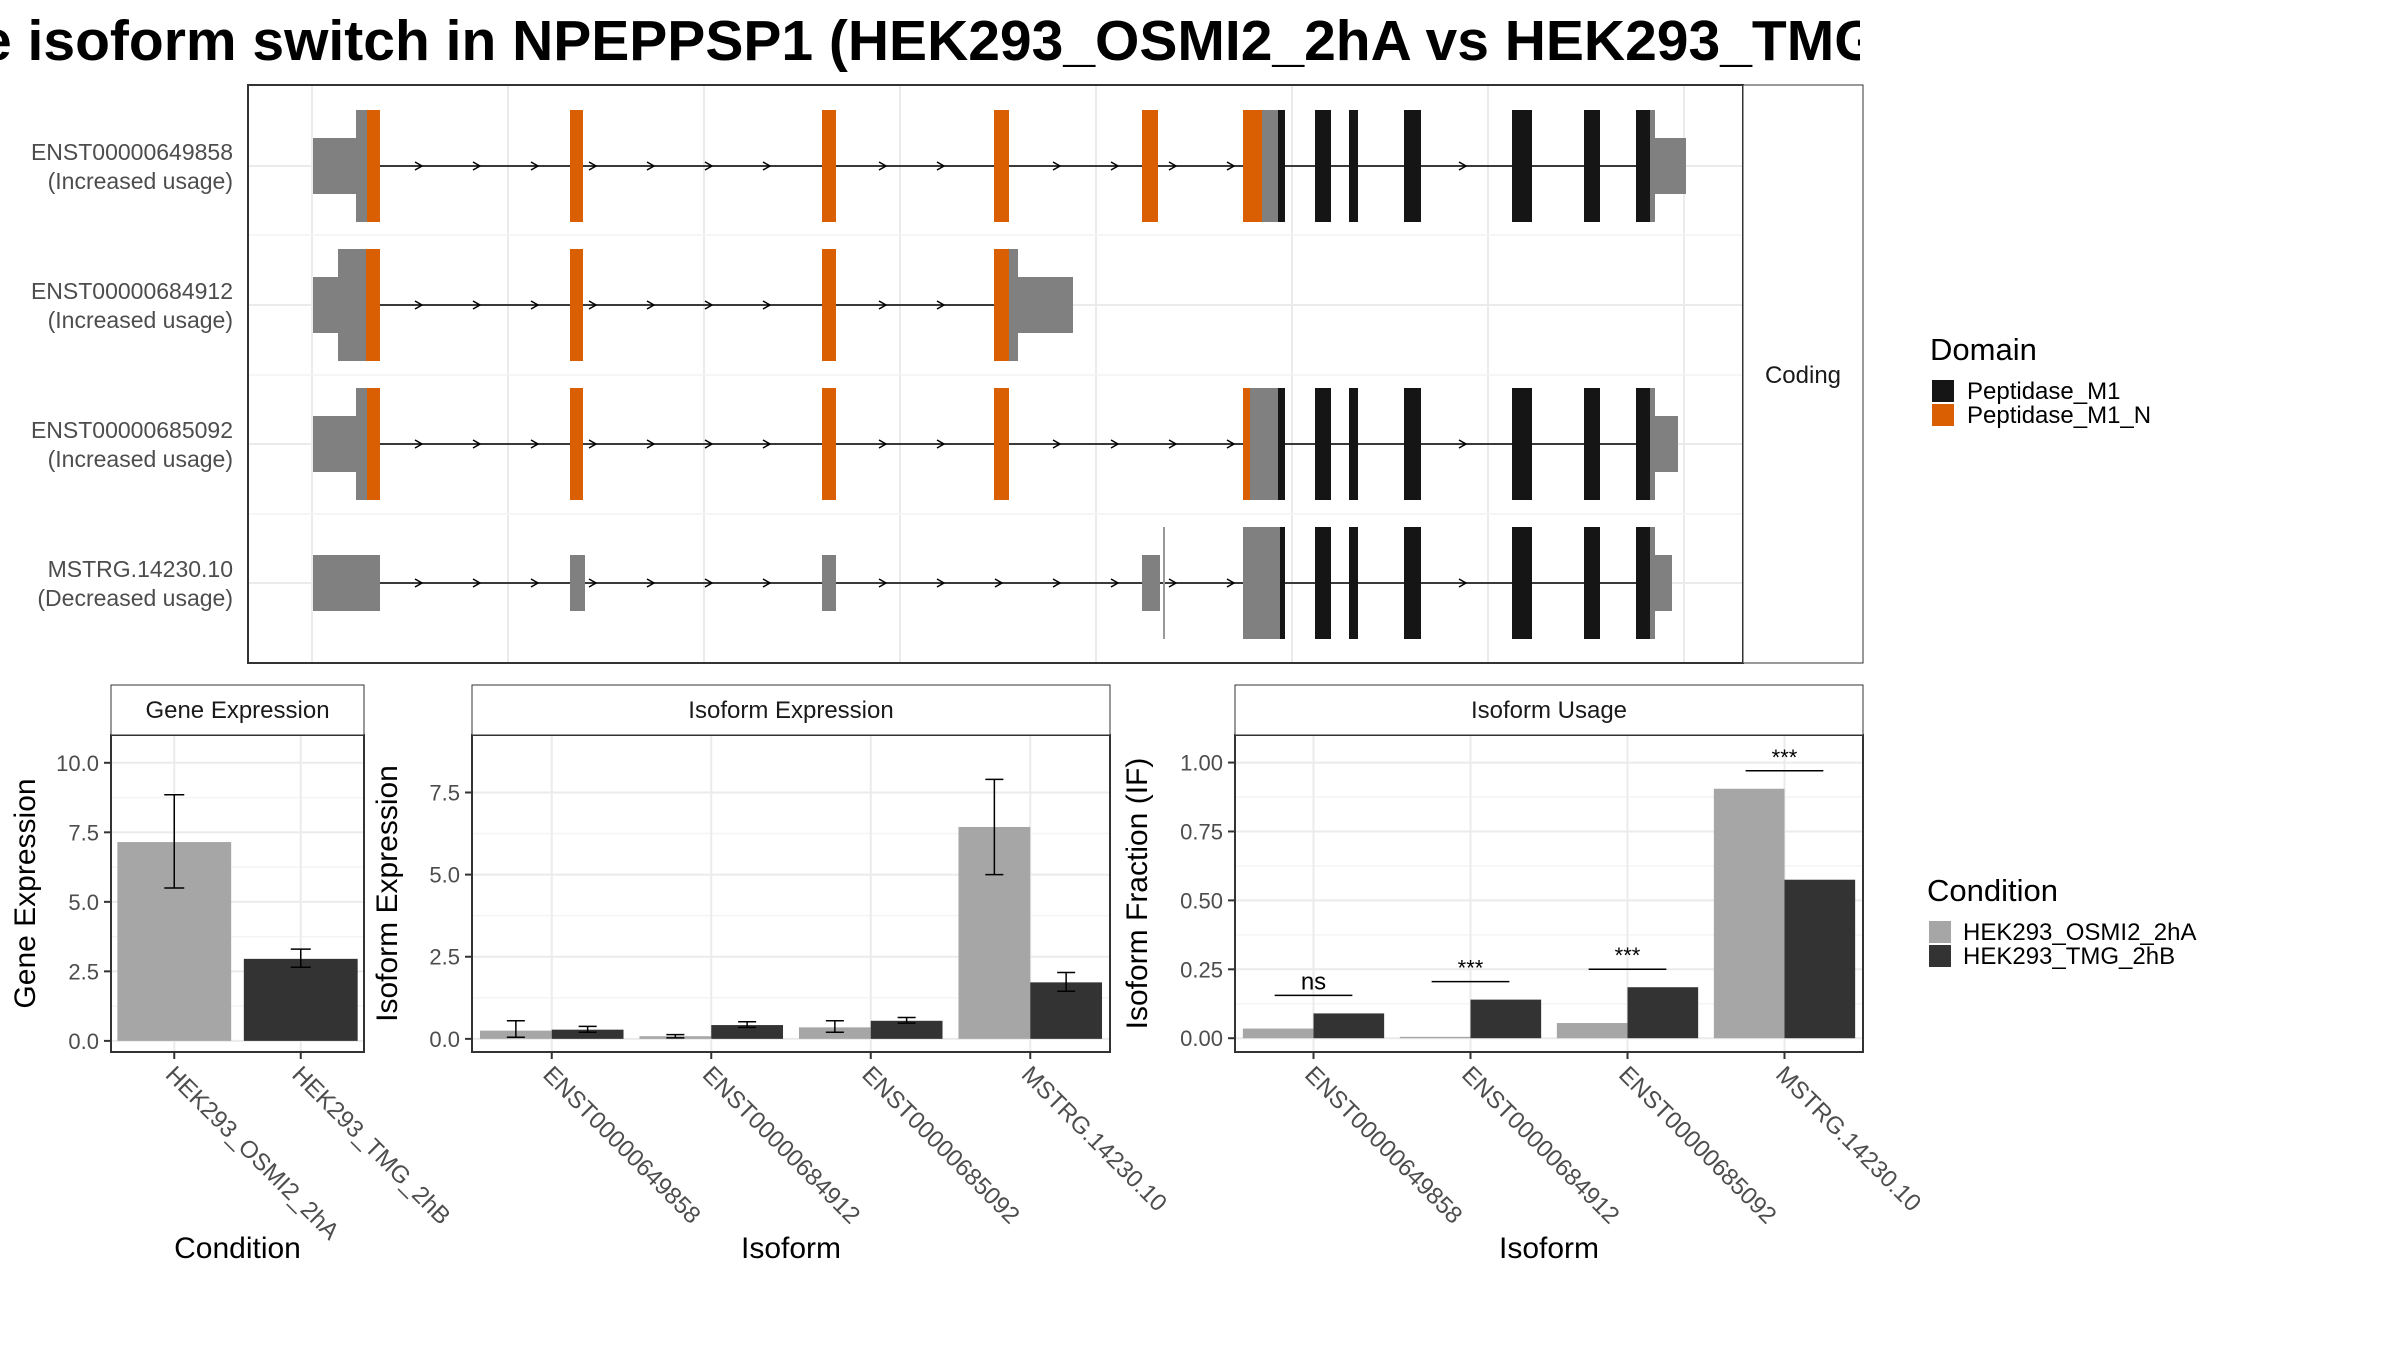 The height and width of the screenshot is (1350, 2400). Describe the element at coordinates (25, 893) in the screenshot. I see `y-axis-title: Gene Expression` at that location.